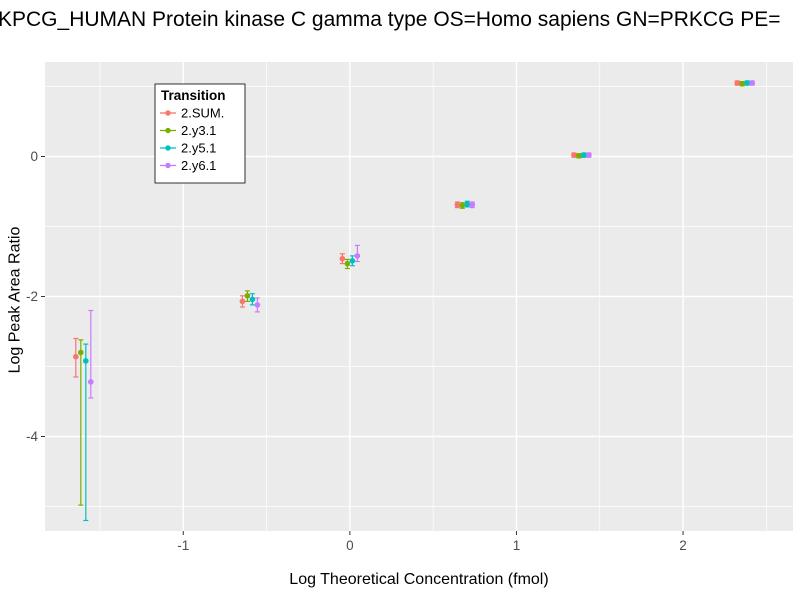 Image resolution: width=800 pixels, height=600 pixels. Describe the element at coordinates (419, 579) in the screenshot. I see `x-axis-title: Log Theoretical Concentration (fmol)` at that location.